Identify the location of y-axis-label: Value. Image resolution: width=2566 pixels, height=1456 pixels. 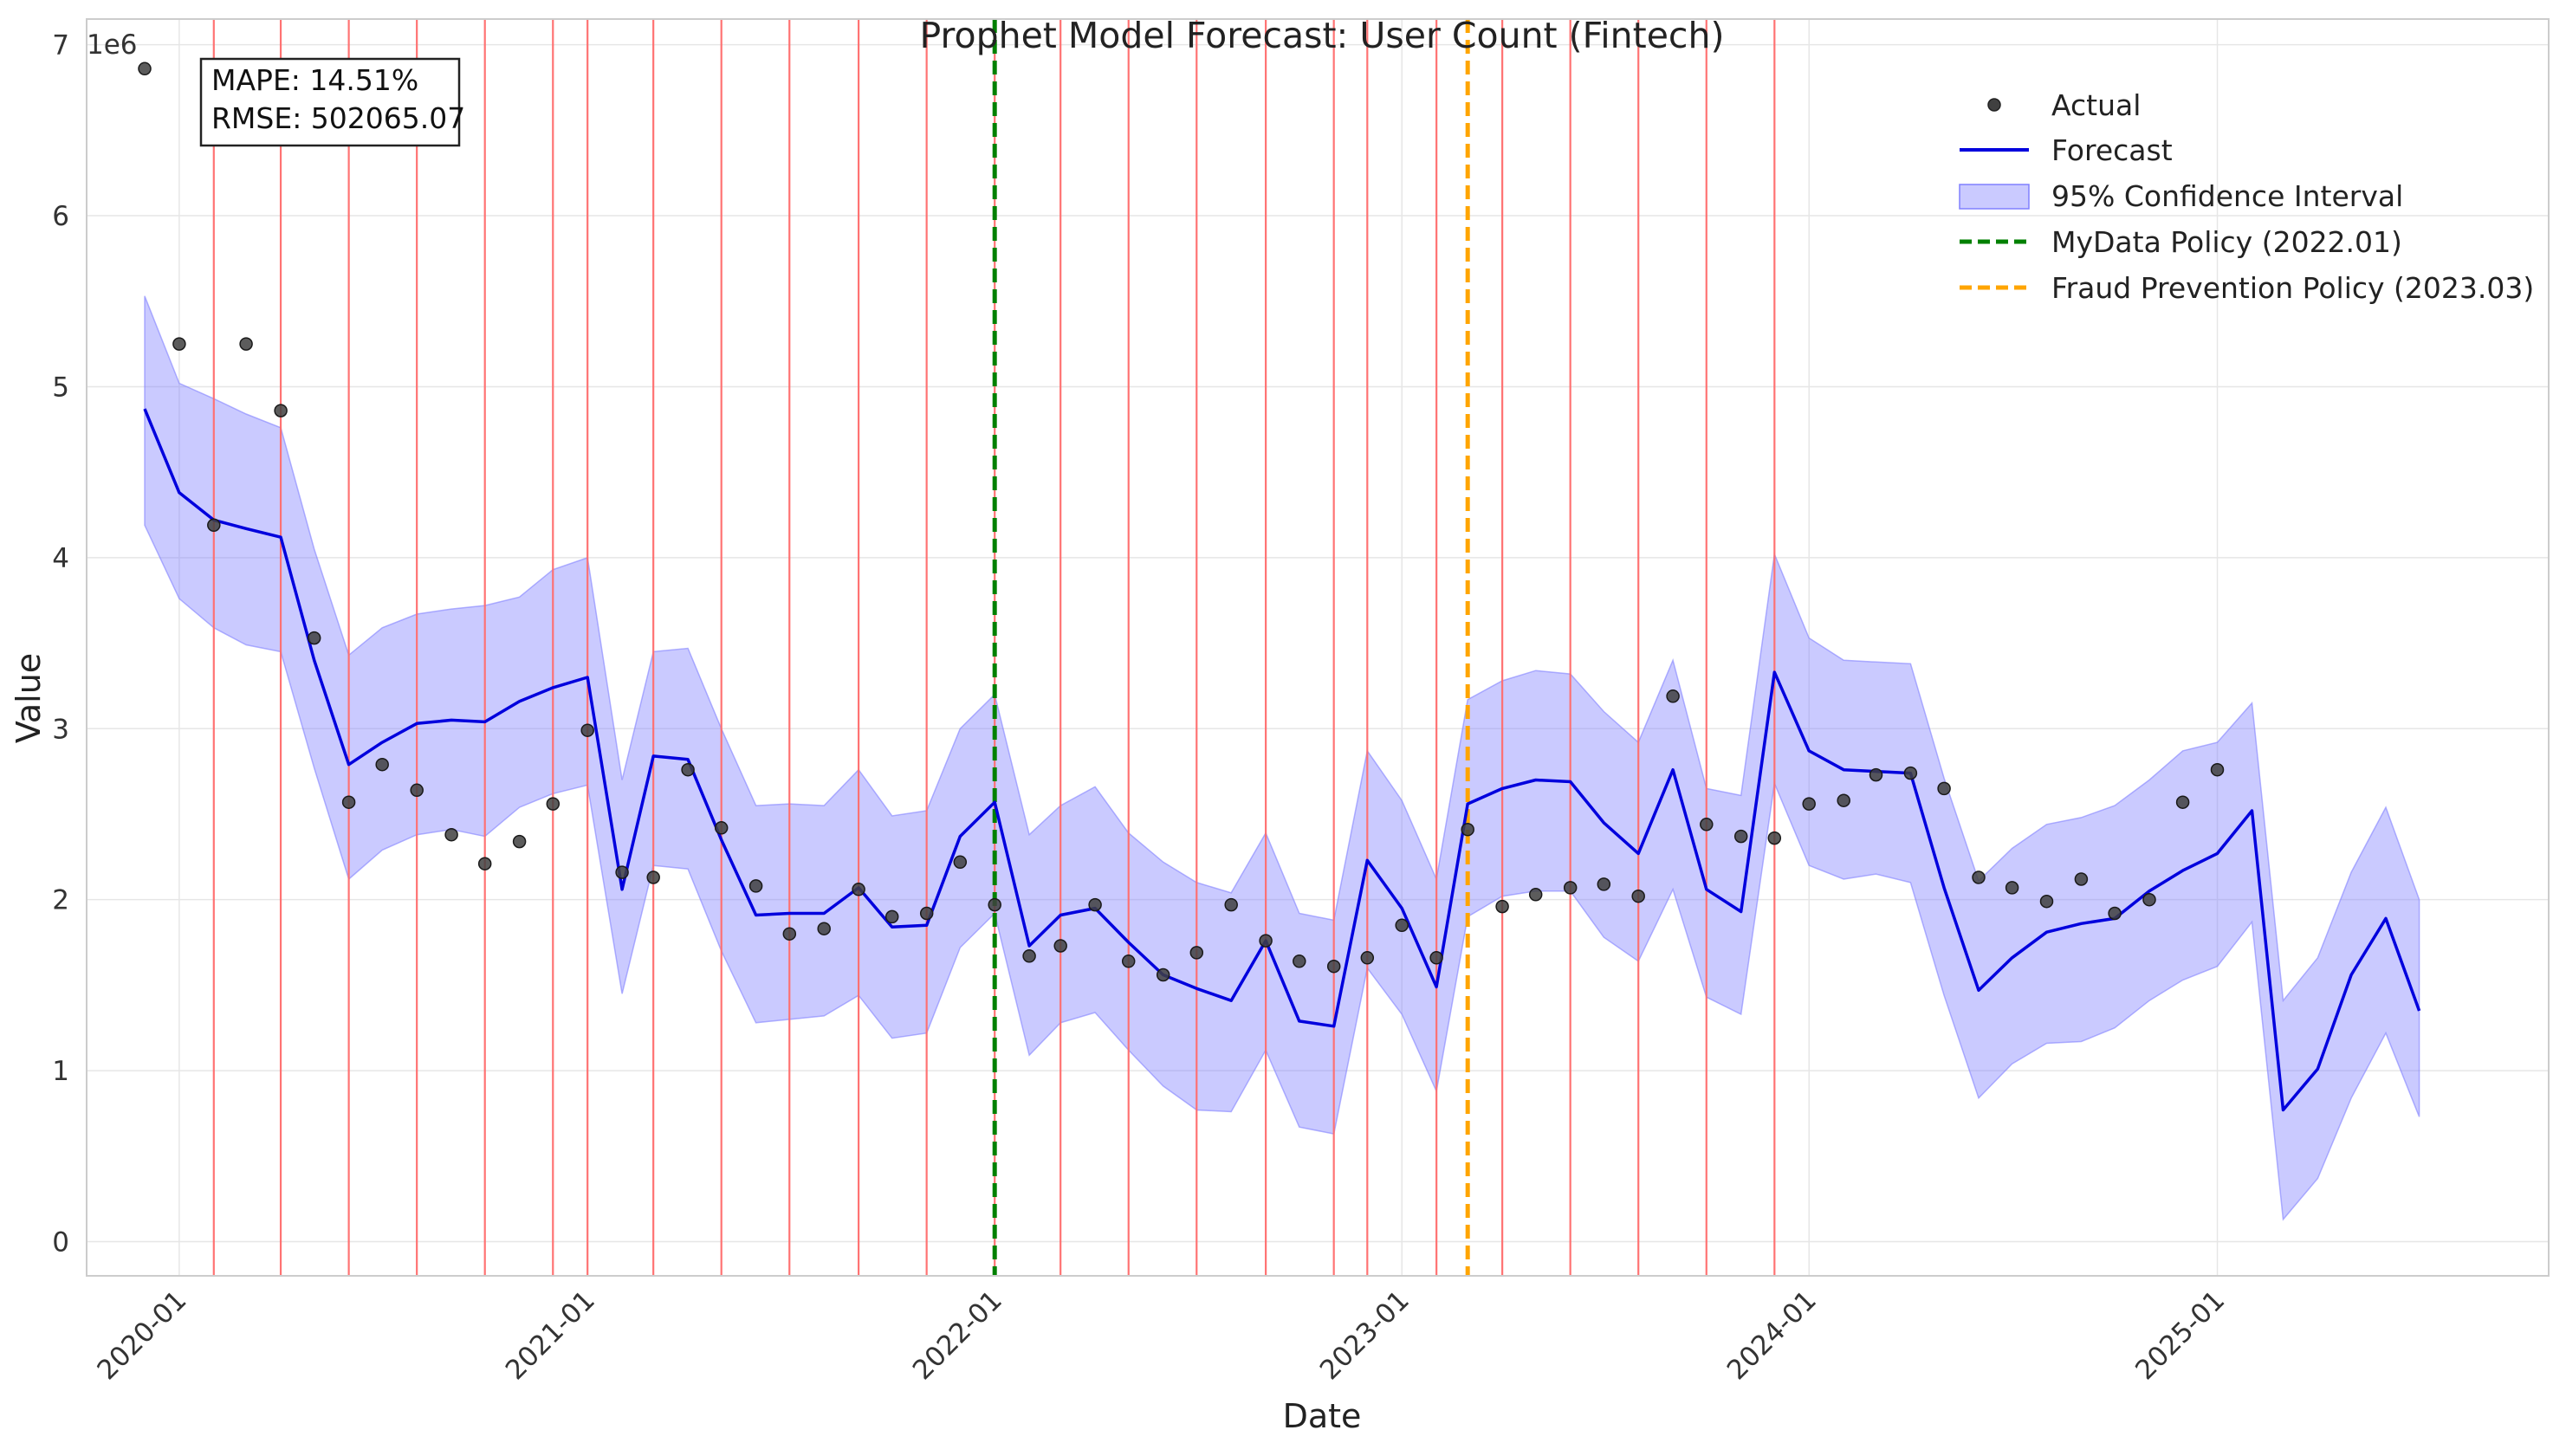
(29, 698).